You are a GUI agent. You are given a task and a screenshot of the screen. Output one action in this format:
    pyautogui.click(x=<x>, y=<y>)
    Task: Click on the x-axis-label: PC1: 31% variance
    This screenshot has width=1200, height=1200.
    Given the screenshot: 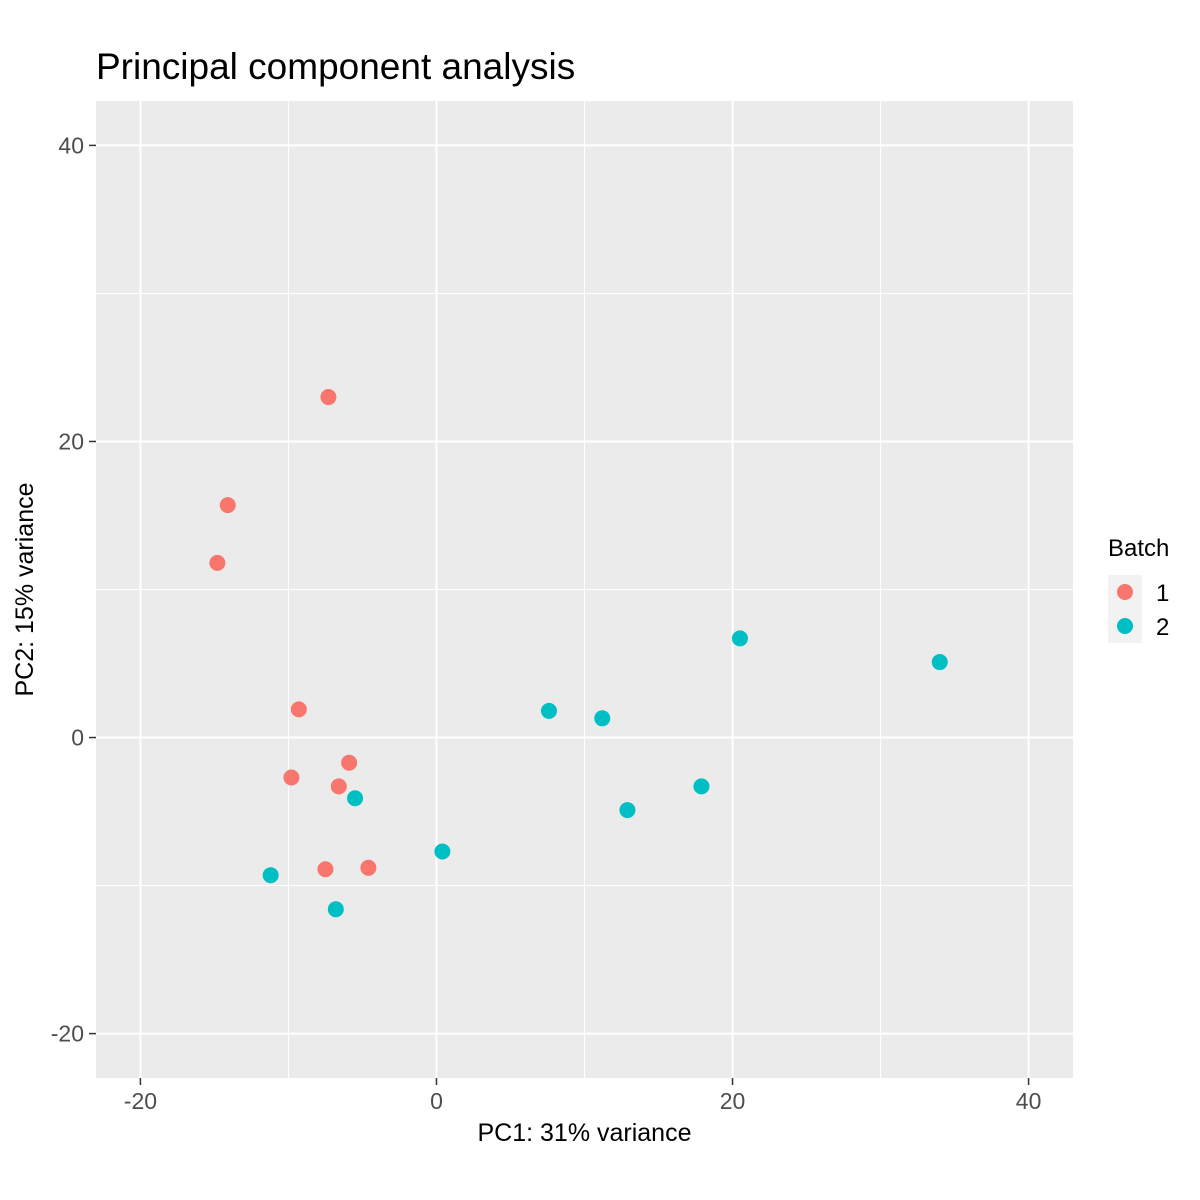 What is the action you would take?
    pyautogui.click(x=584, y=1133)
    